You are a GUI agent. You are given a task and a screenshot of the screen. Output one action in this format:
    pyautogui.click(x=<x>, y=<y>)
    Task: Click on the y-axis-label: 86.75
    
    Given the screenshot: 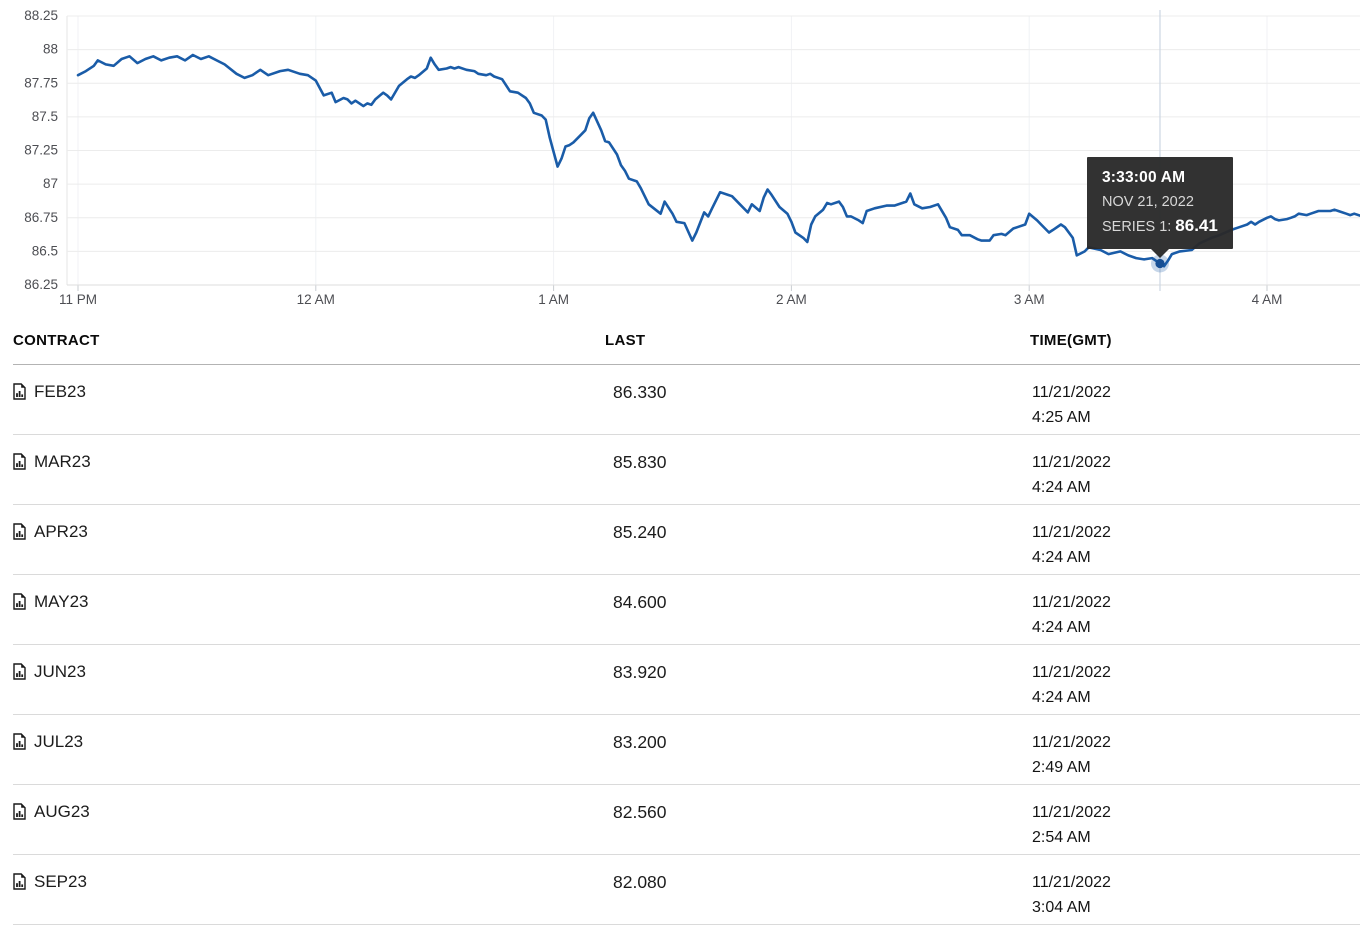 What is the action you would take?
    pyautogui.click(x=41, y=217)
    